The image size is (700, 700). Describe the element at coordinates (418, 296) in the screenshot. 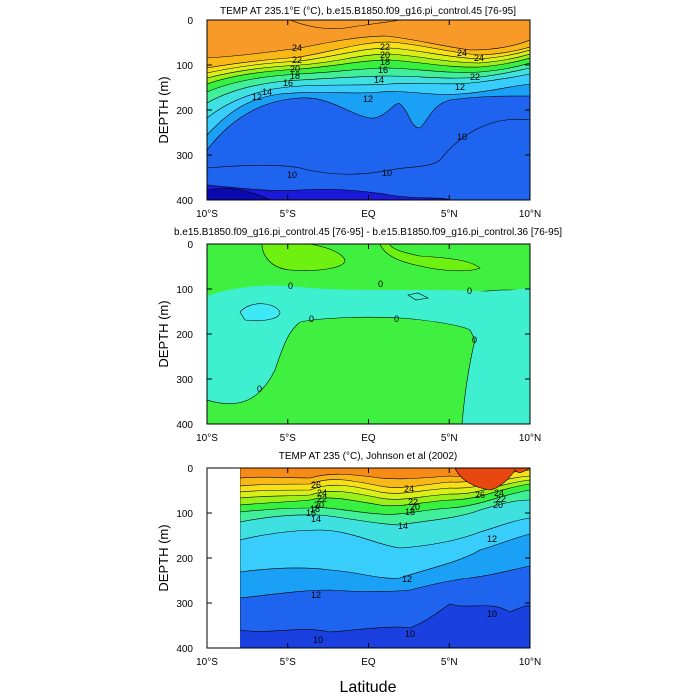

I see `diff-band-small` at that location.